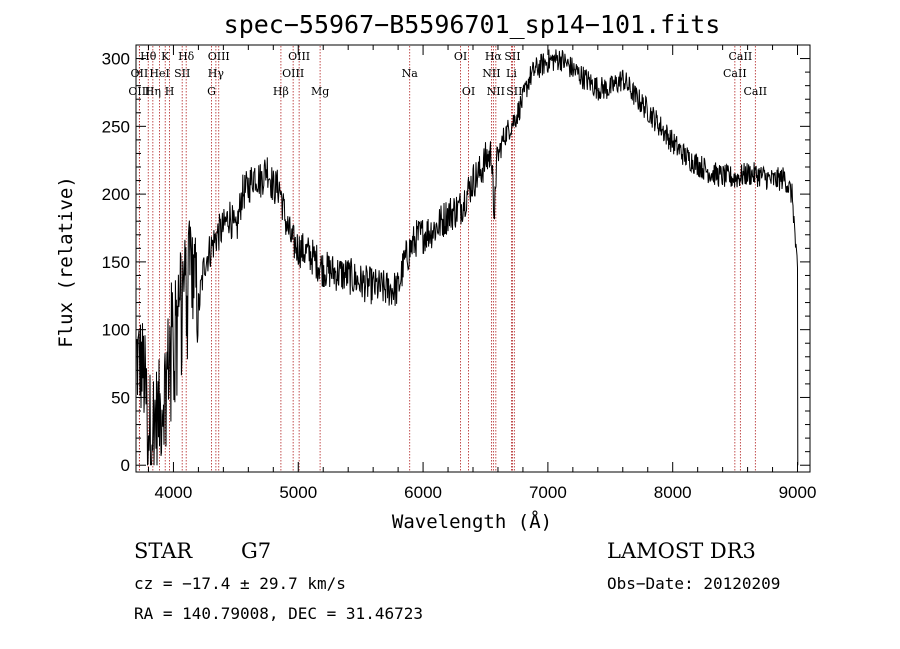  What do you see at coordinates (423, 492) in the screenshot?
I see `x-tick-label: 6000` at bounding box center [423, 492].